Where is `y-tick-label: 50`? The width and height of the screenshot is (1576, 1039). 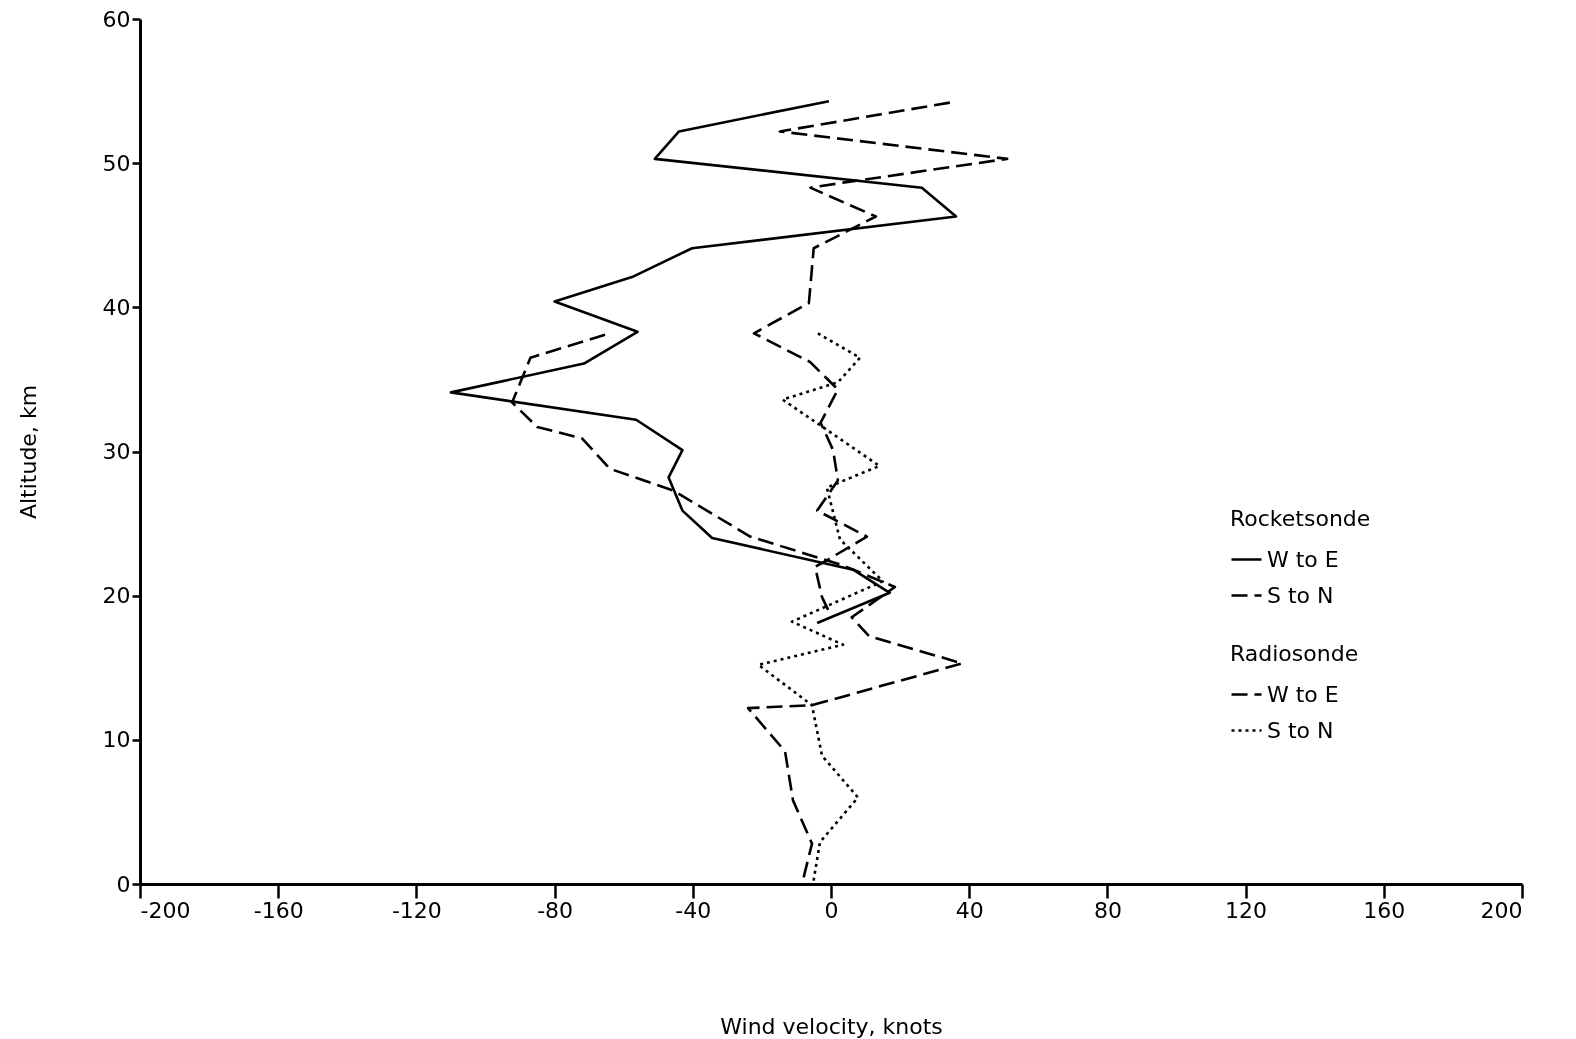
y-tick-label: 50 is located at coordinates (116, 163).